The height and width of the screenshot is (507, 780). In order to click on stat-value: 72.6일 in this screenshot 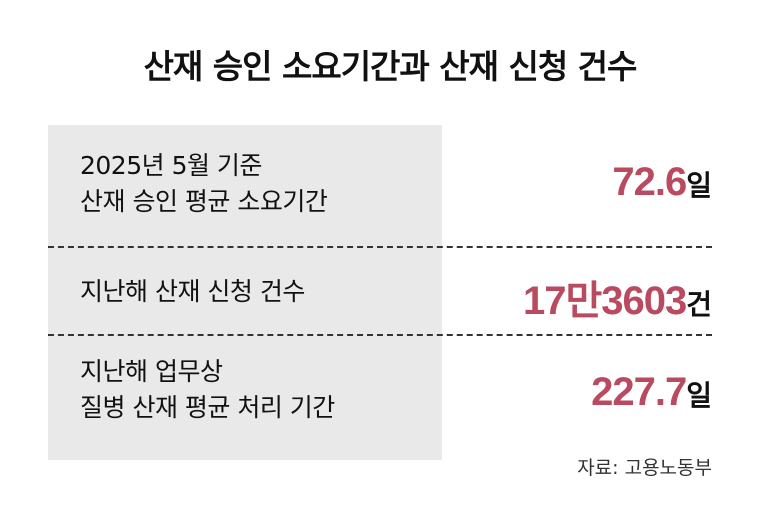, I will do `click(662, 182)`.